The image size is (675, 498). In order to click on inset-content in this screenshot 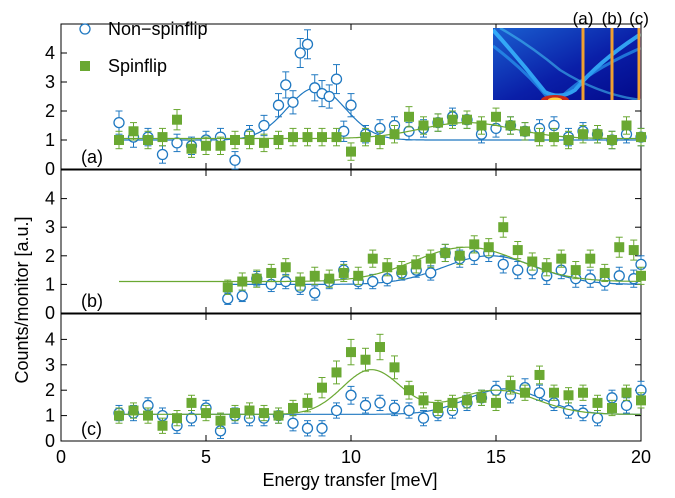, I will do `click(567, 64)`.